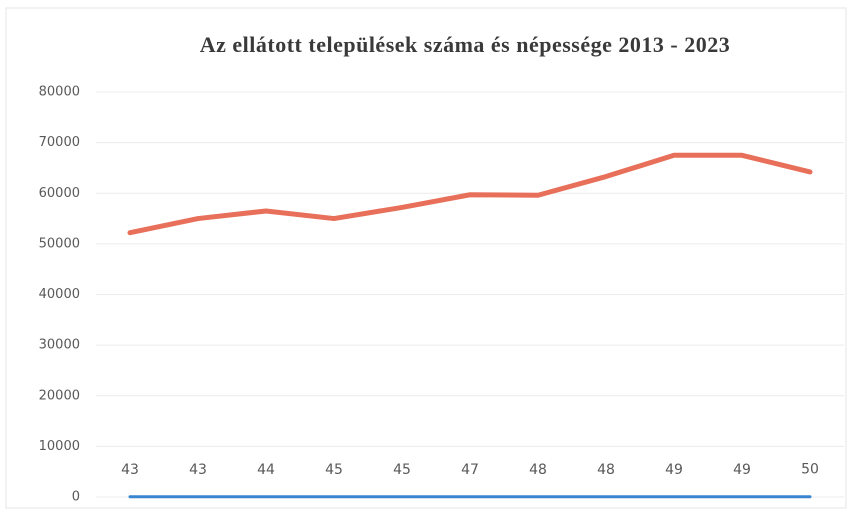 Image resolution: width=853 pixels, height=513 pixels. What do you see at coordinates (266, 470) in the screenshot?
I see `data-label: 44` at bounding box center [266, 470].